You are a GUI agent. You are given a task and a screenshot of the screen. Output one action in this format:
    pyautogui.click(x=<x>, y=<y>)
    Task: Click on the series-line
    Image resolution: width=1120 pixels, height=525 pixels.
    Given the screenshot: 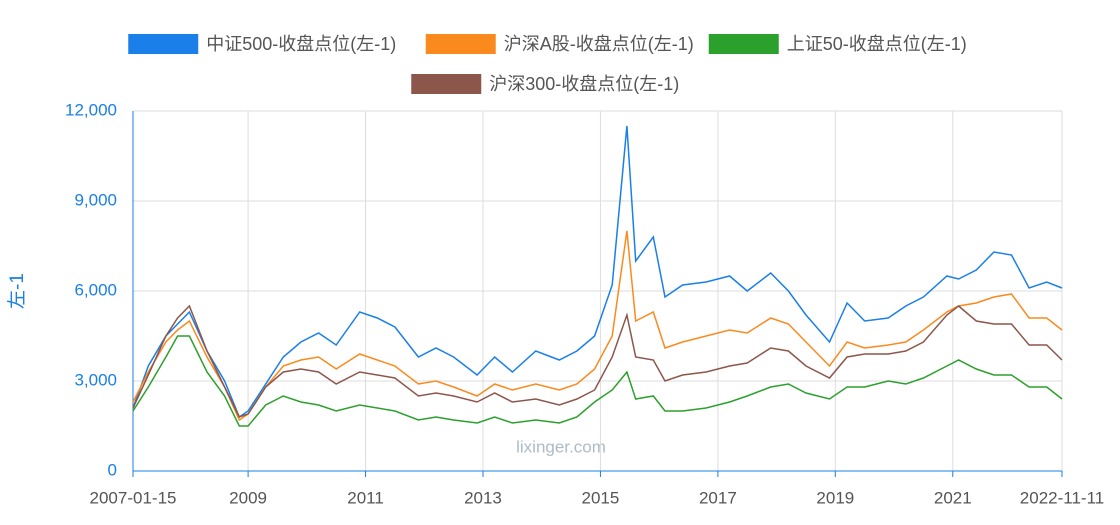 What is the action you would take?
    pyautogui.click(x=597, y=381)
    